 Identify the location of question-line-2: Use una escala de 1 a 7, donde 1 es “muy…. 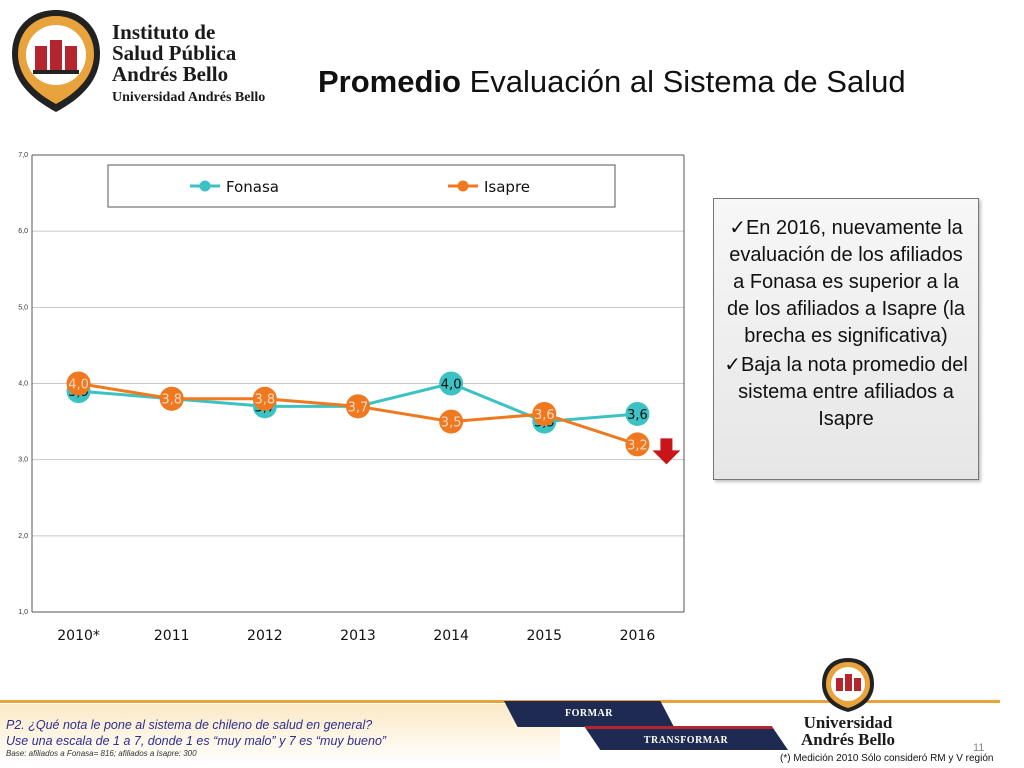
(196, 741).